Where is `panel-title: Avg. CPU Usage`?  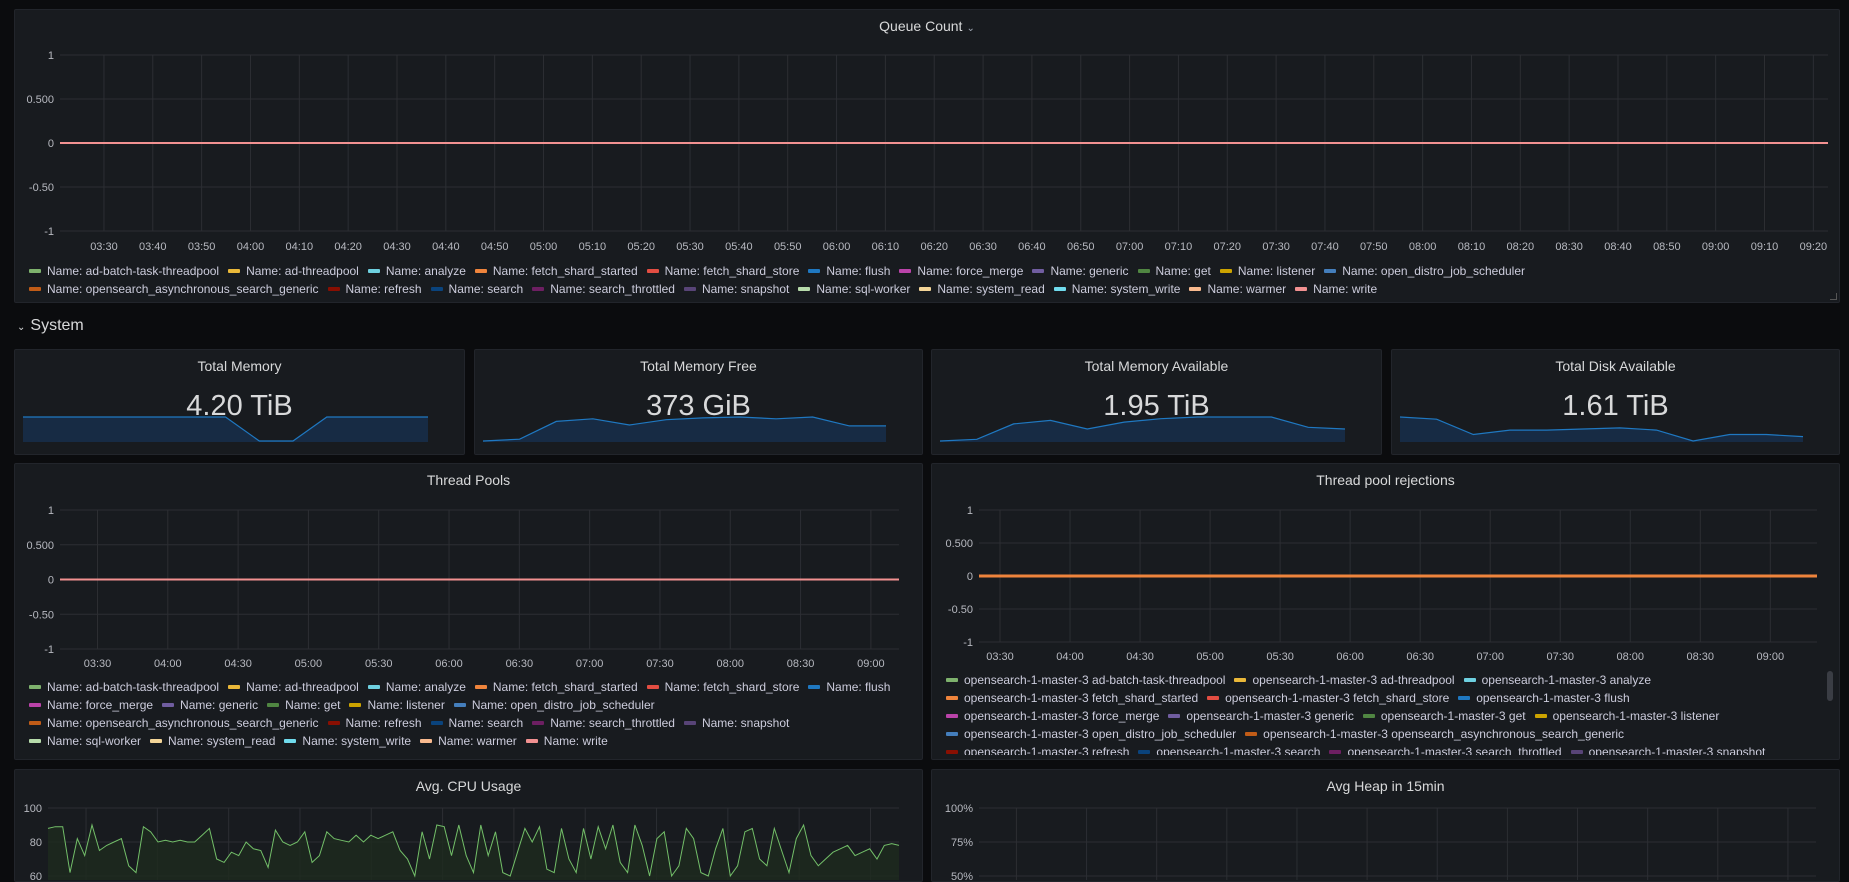
panel-title: Avg. CPU Usage is located at coordinates (468, 786).